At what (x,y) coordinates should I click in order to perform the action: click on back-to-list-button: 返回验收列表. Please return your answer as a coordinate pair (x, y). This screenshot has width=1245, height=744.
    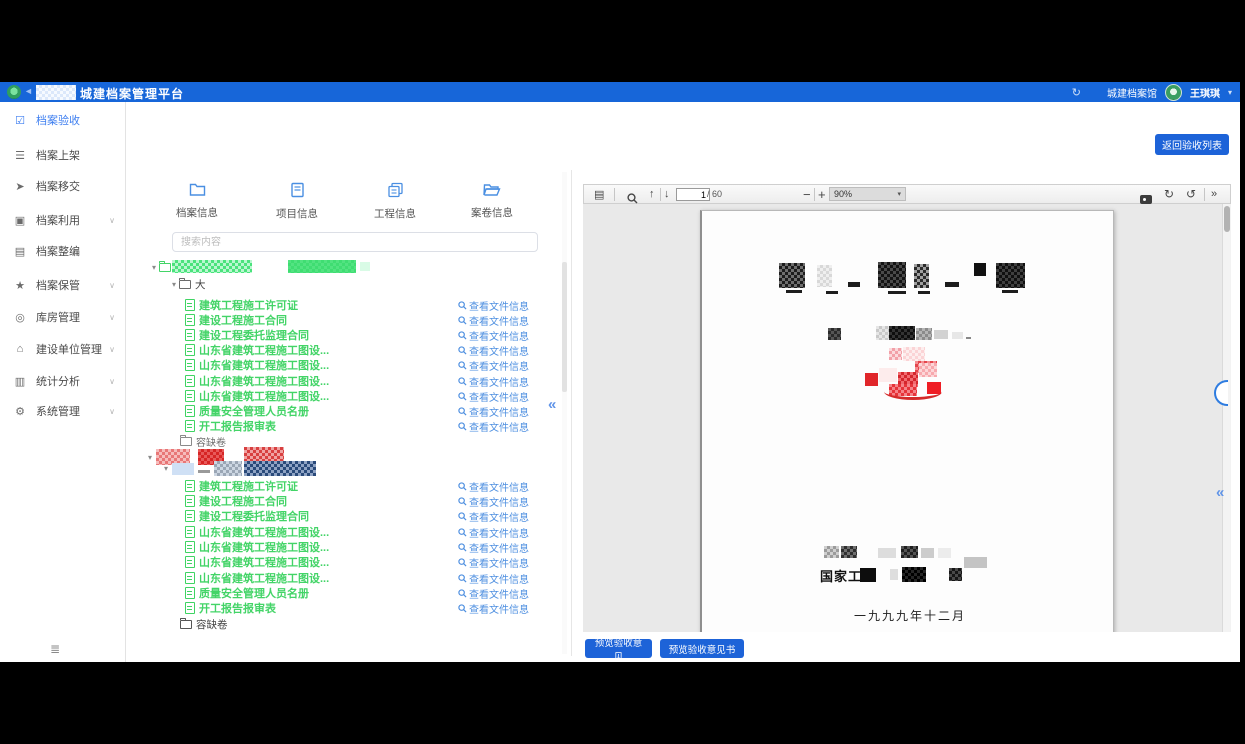
    Looking at the image, I should click on (1192, 144).